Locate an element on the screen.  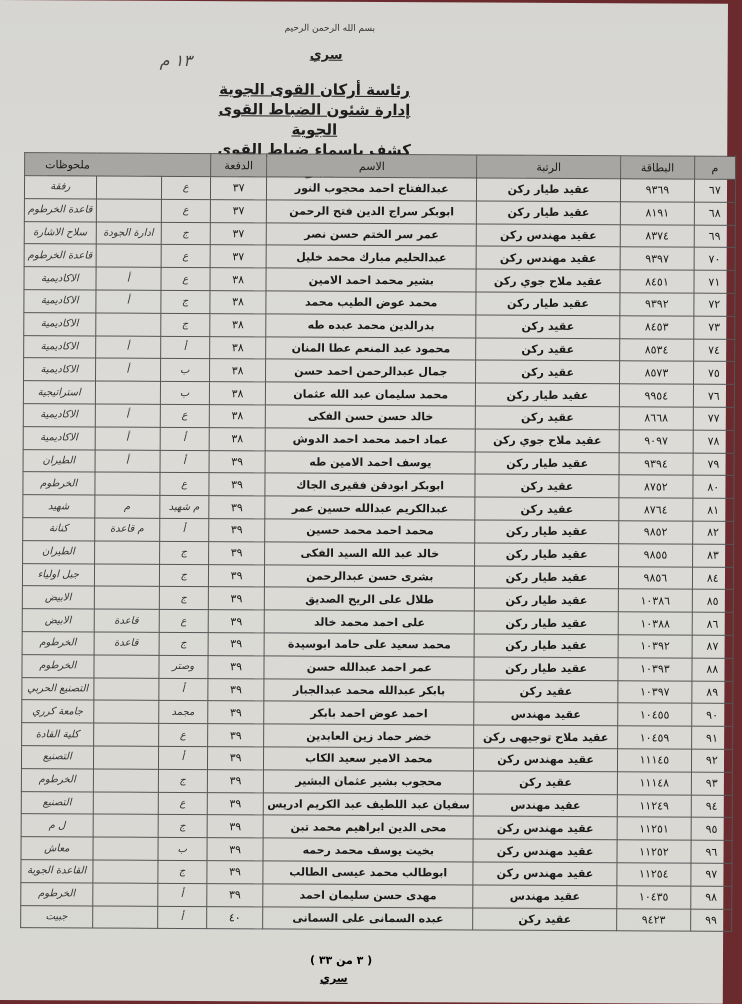
cell-card: ١١٢٥٢ is located at coordinates (654, 851).